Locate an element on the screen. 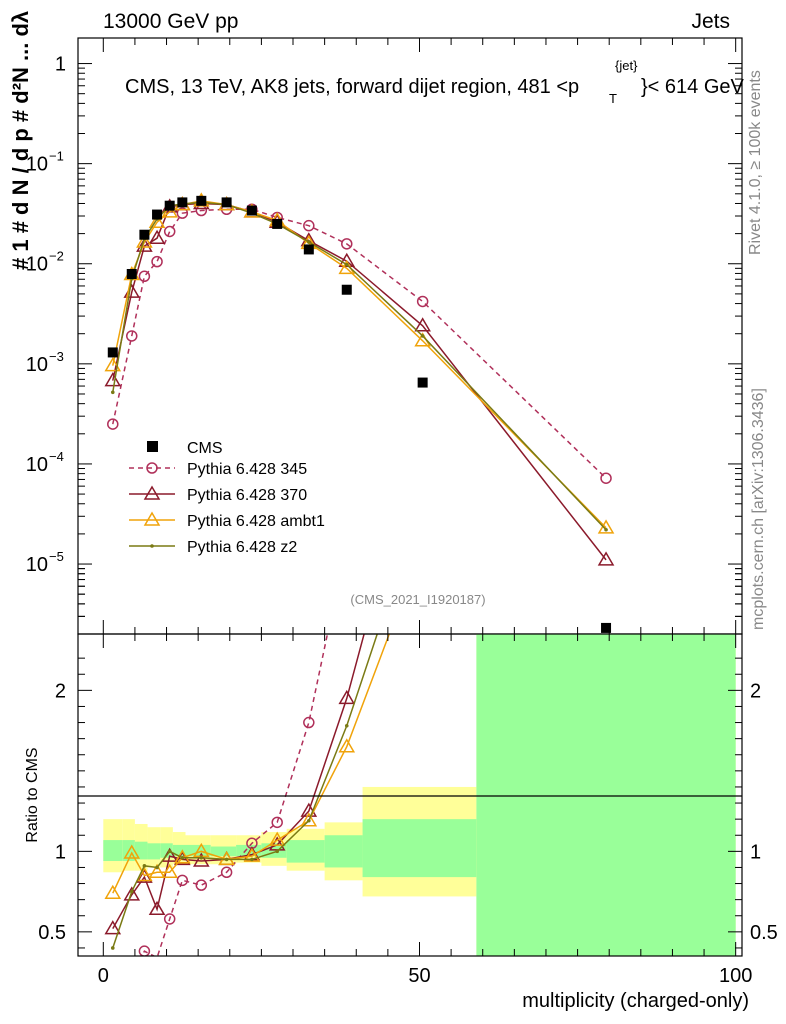 Image resolution: width=786 pixels, height=1024 pixels. legend-label-cms: CMS is located at coordinates (205, 448).